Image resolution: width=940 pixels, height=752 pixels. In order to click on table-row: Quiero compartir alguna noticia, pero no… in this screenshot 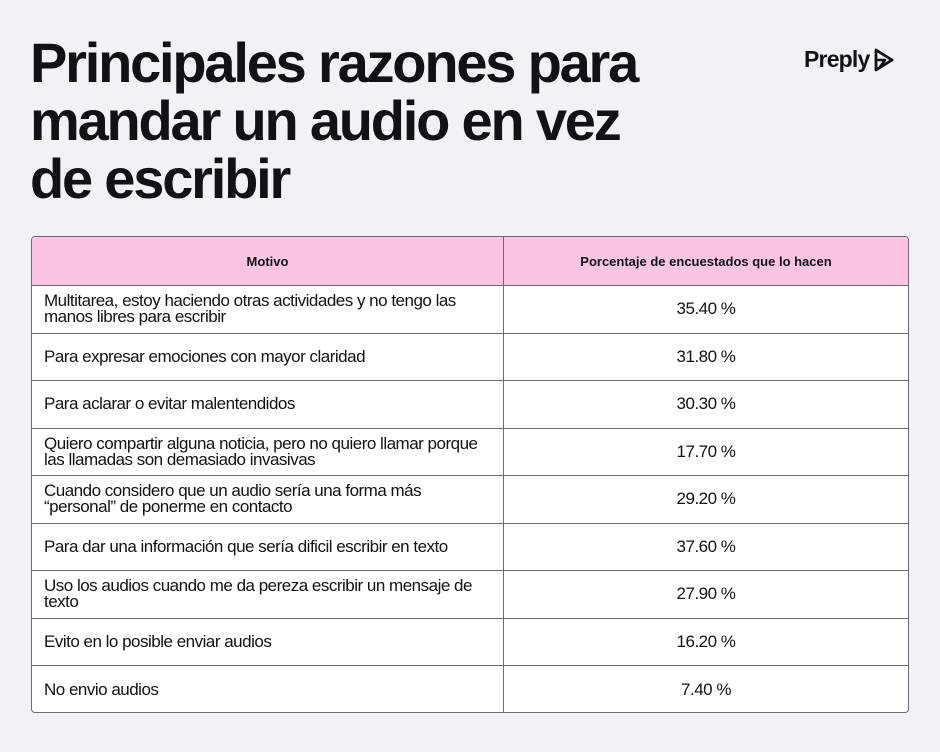, I will do `click(470, 452)`.